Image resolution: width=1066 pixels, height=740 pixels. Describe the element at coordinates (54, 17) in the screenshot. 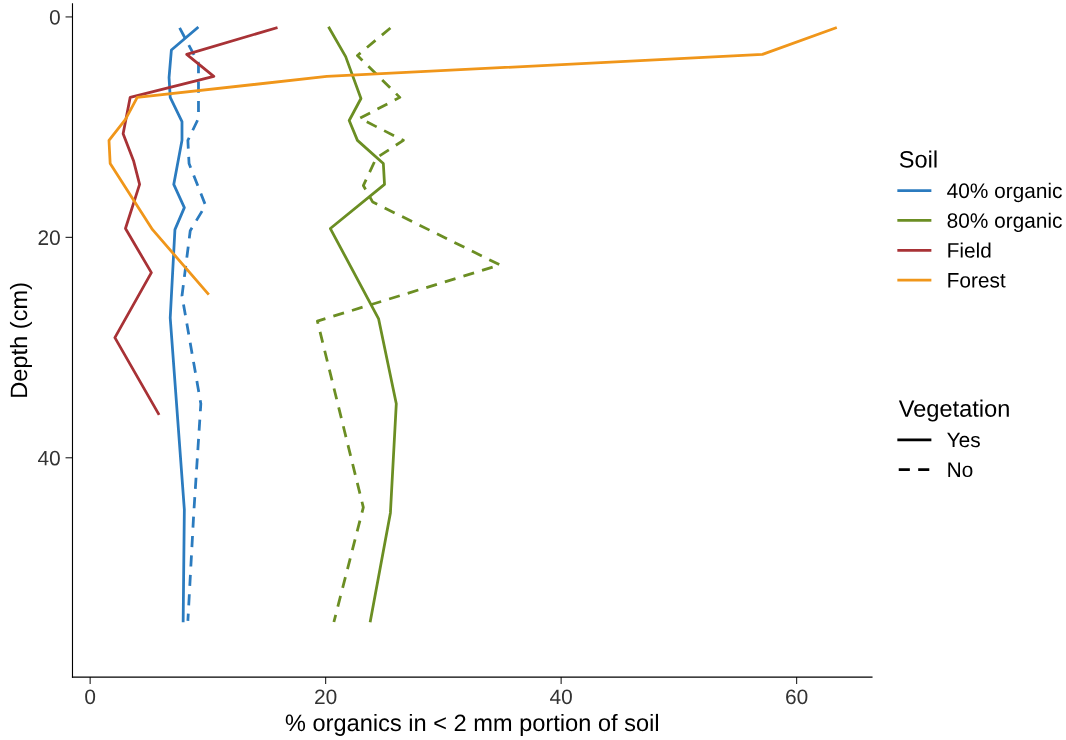

I see `y-tick-label: 0` at that location.